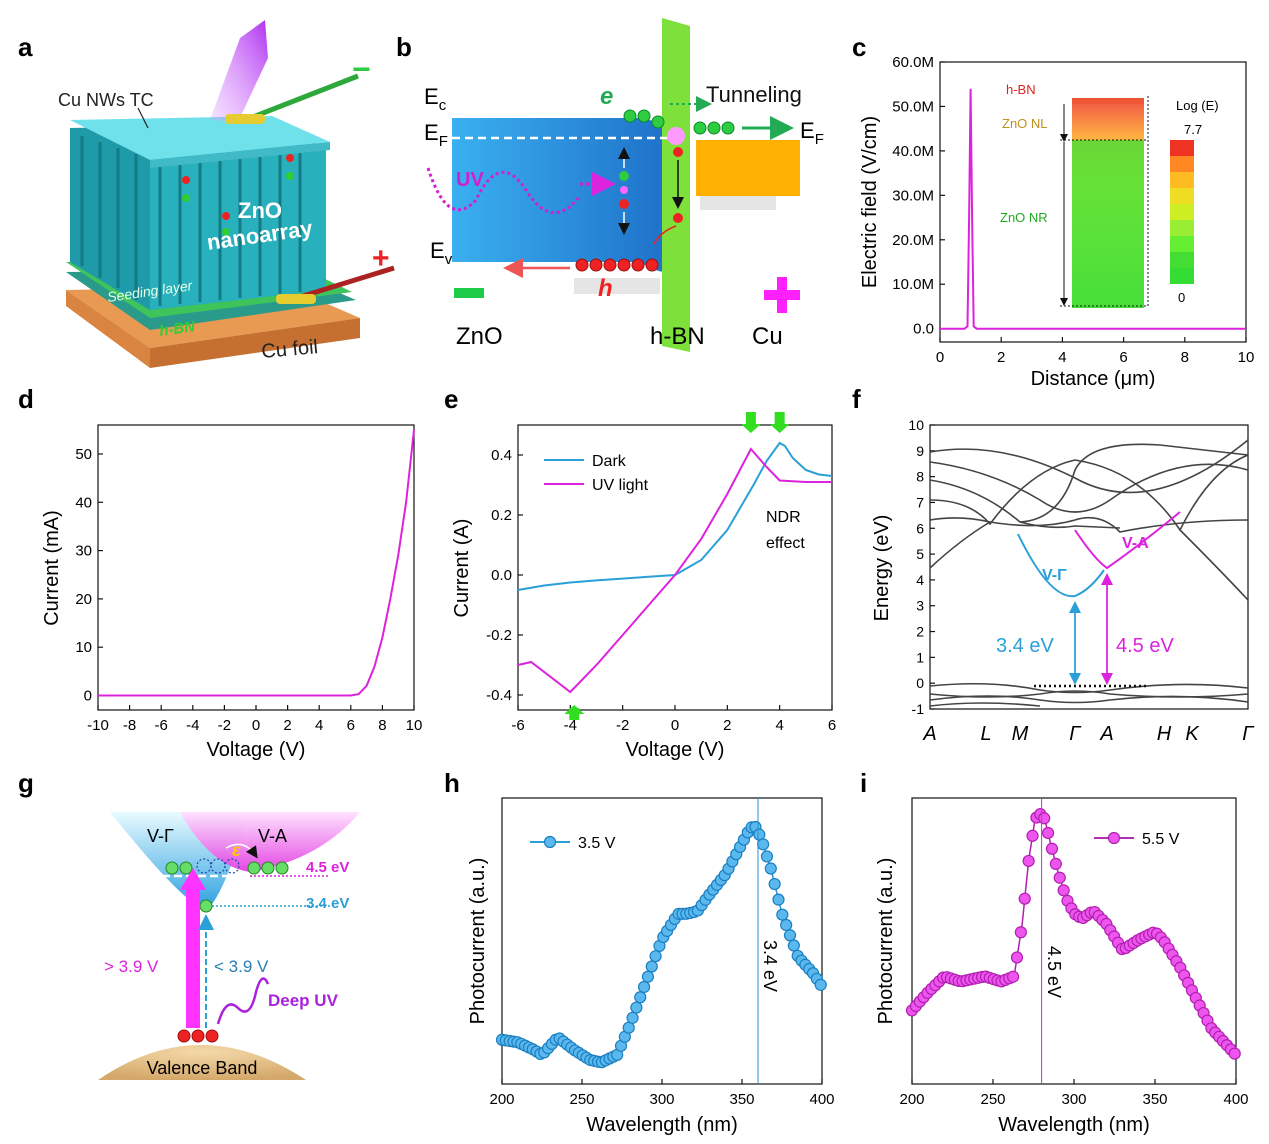 This screenshot has height=1144, width=1269. Describe the element at coordinates (596, 473) in the screenshot. I see `legend-e: Dark UV light` at that location.